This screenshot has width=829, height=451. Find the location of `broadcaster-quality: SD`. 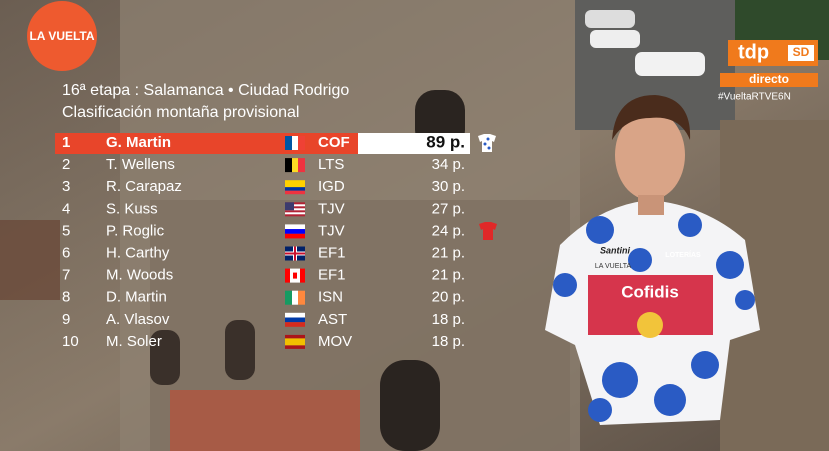

broadcaster-quality: SD is located at coordinates (801, 52).